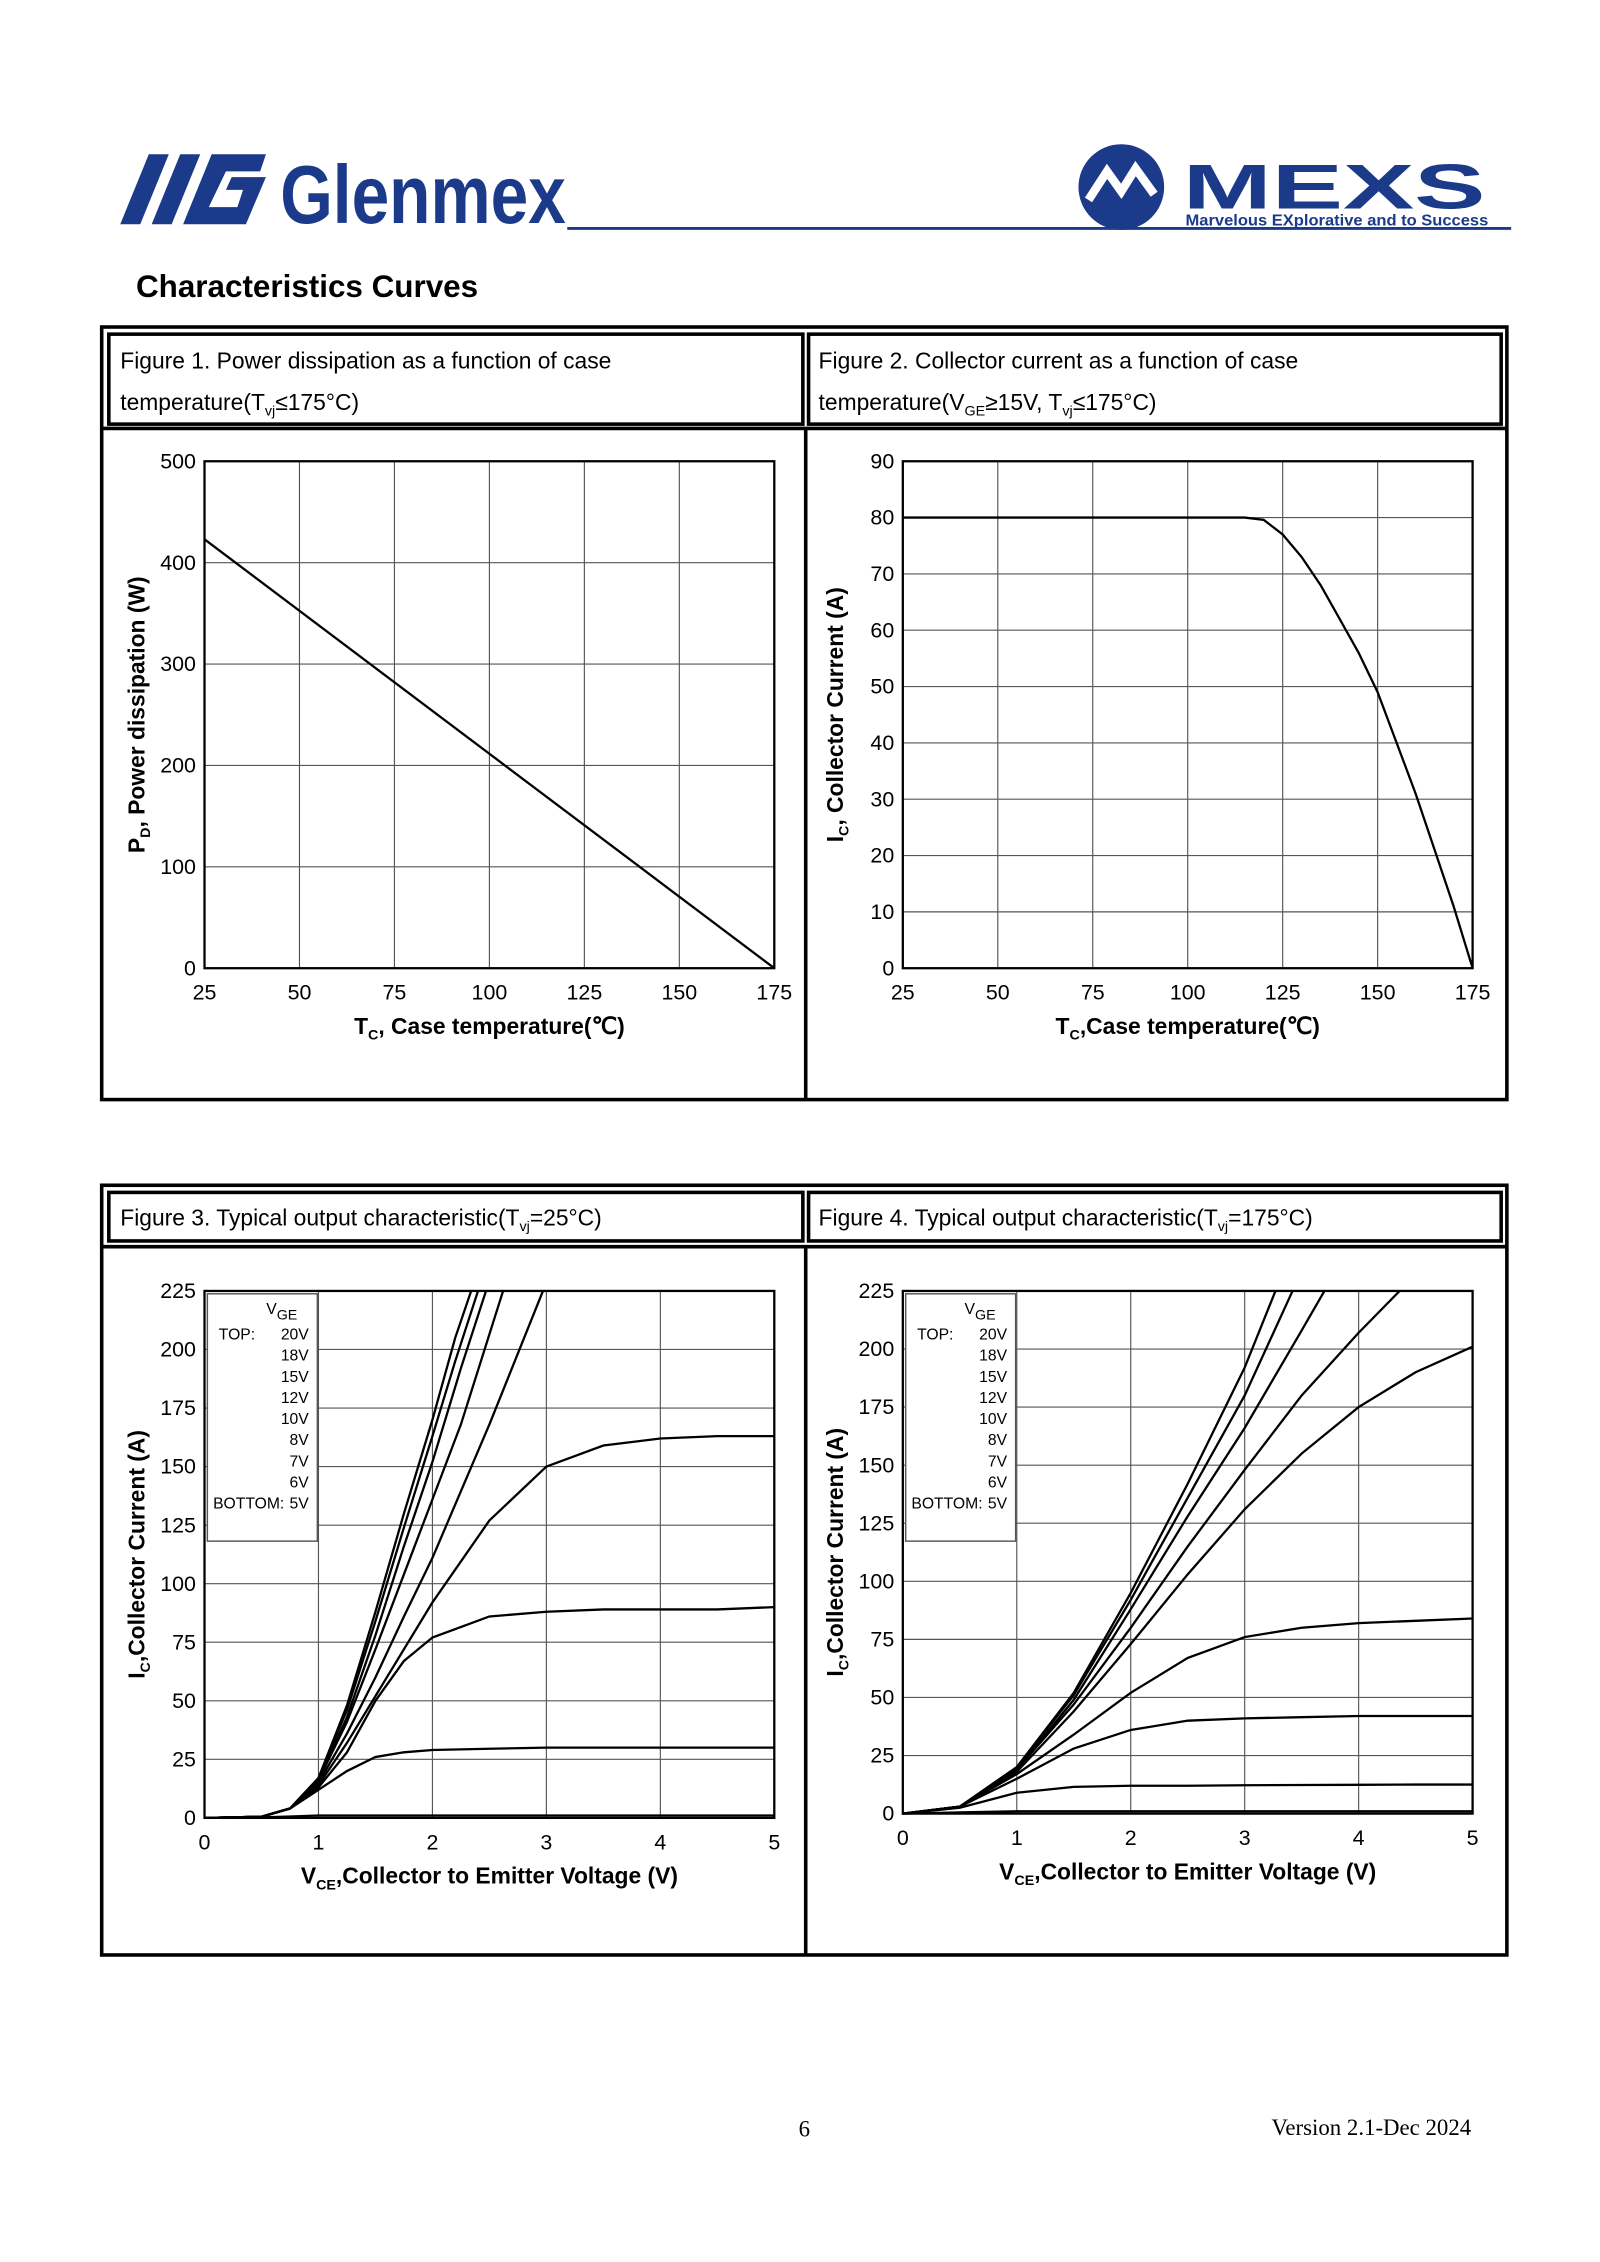  I want to click on legend-title: VGE, so click(281, 1312).